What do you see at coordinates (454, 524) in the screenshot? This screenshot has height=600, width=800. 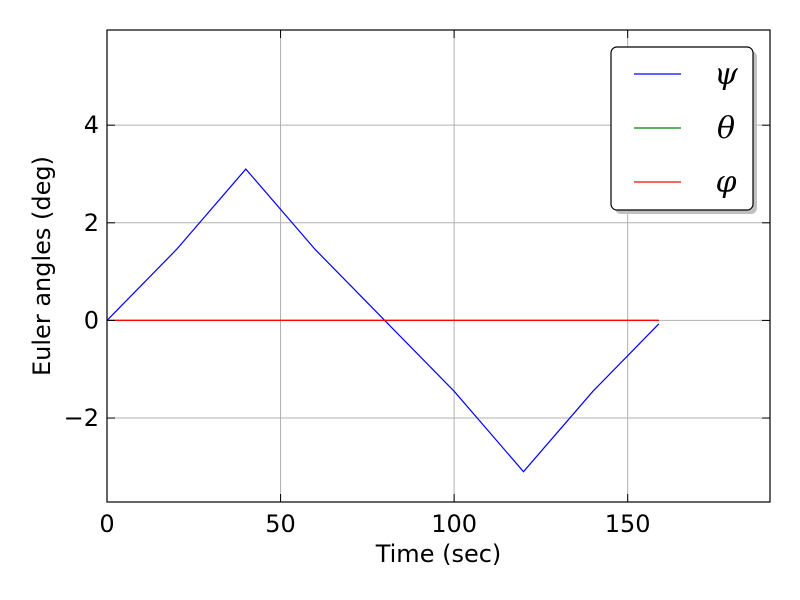 I see `x-tick-label: 100` at bounding box center [454, 524].